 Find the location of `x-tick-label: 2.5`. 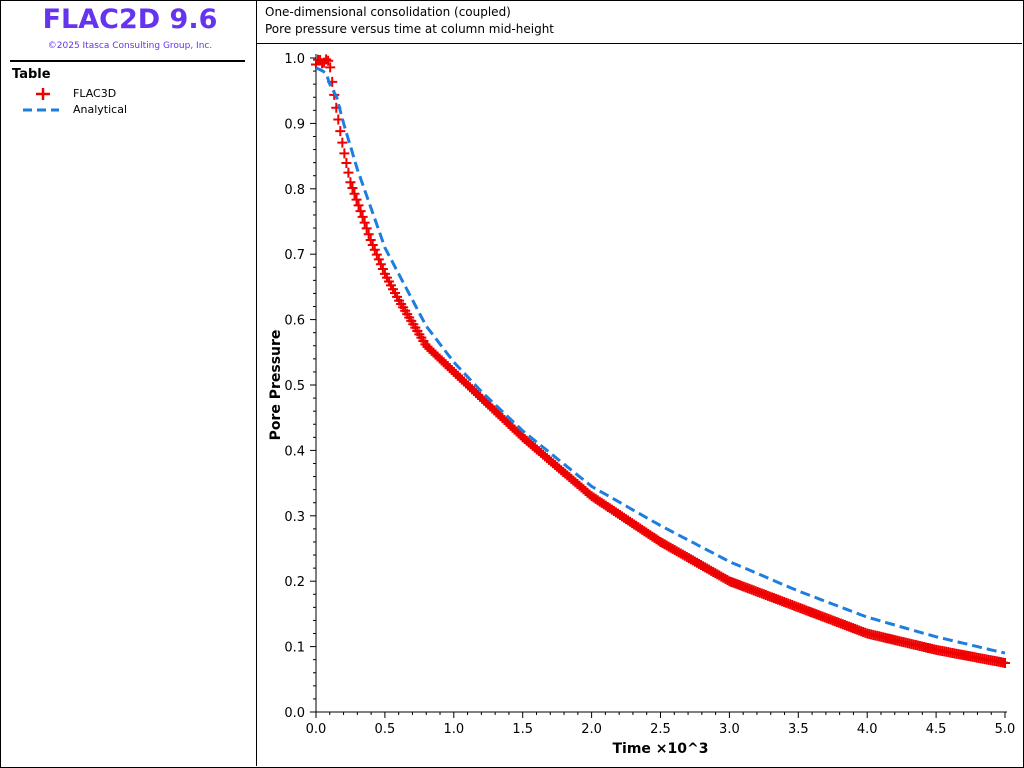

x-tick-label: 2.5 is located at coordinates (660, 729).